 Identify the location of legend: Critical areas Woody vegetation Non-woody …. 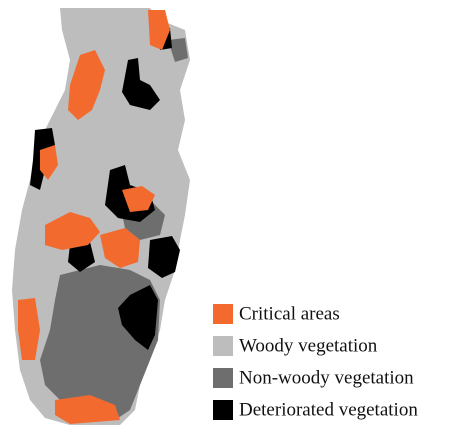
(315, 361).